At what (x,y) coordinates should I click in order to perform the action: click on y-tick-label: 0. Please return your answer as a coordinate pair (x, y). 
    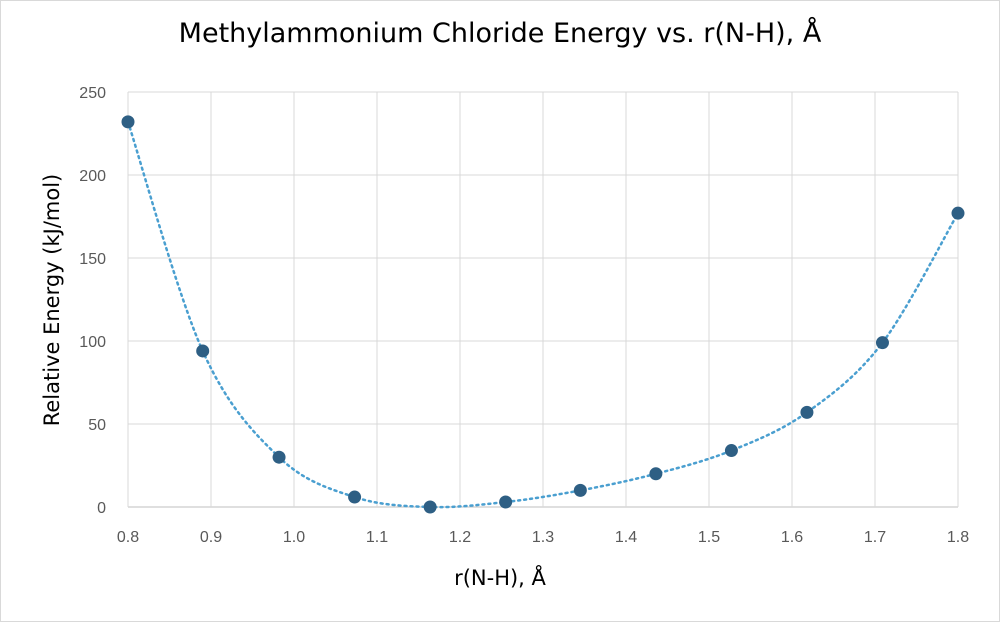
    Looking at the image, I should click on (101, 508).